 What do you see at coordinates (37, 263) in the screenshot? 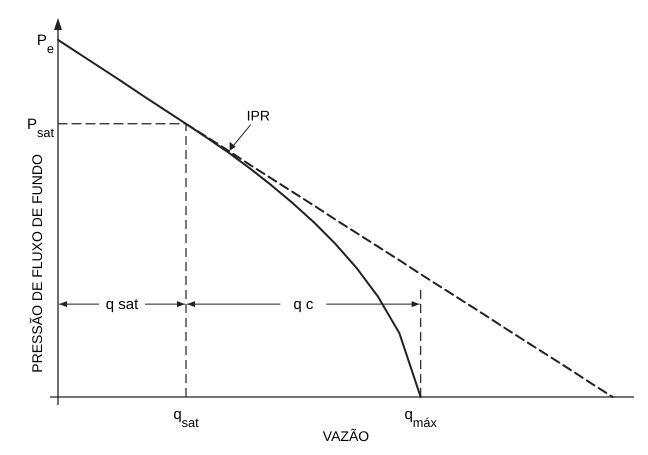
I see `y-axis-title: PRESSÃO DE FLUXO DE FUNDO` at bounding box center [37, 263].